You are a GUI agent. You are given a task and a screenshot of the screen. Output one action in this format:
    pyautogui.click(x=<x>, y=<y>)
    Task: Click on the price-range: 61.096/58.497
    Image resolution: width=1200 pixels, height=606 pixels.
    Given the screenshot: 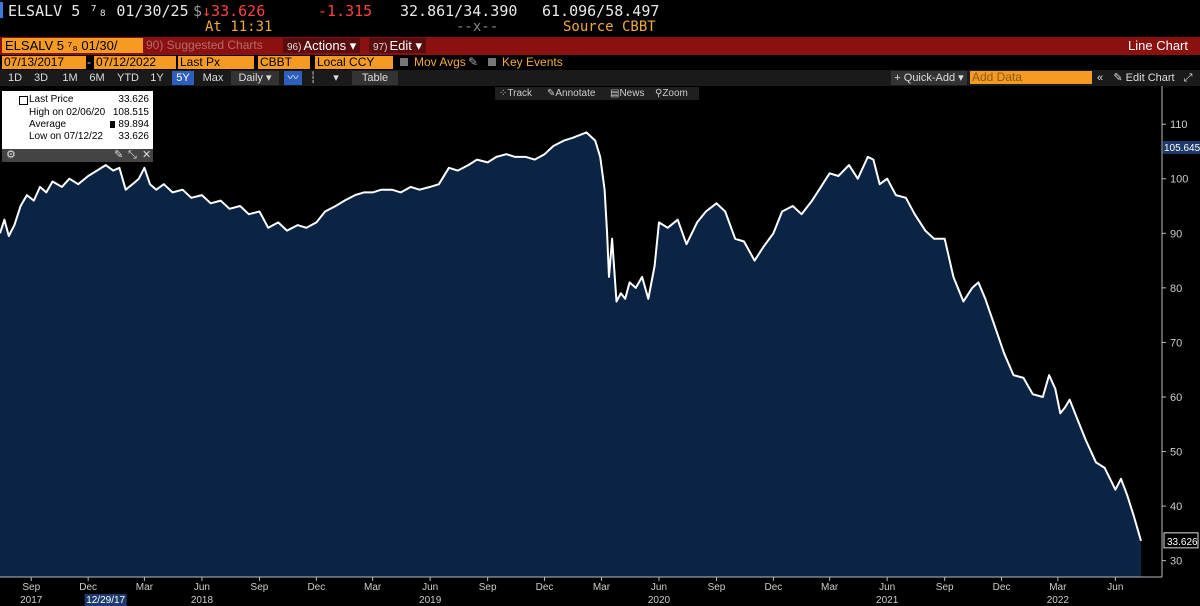 What is the action you would take?
    pyautogui.click(x=601, y=11)
    